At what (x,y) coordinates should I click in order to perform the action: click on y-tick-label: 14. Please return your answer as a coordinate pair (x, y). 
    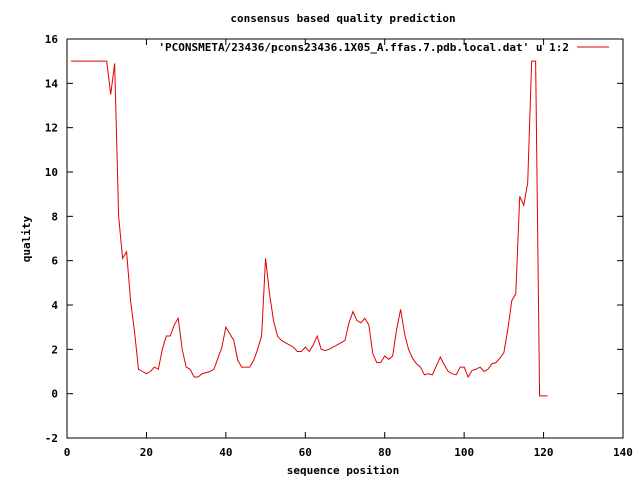
    Looking at the image, I should click on (52, 83).